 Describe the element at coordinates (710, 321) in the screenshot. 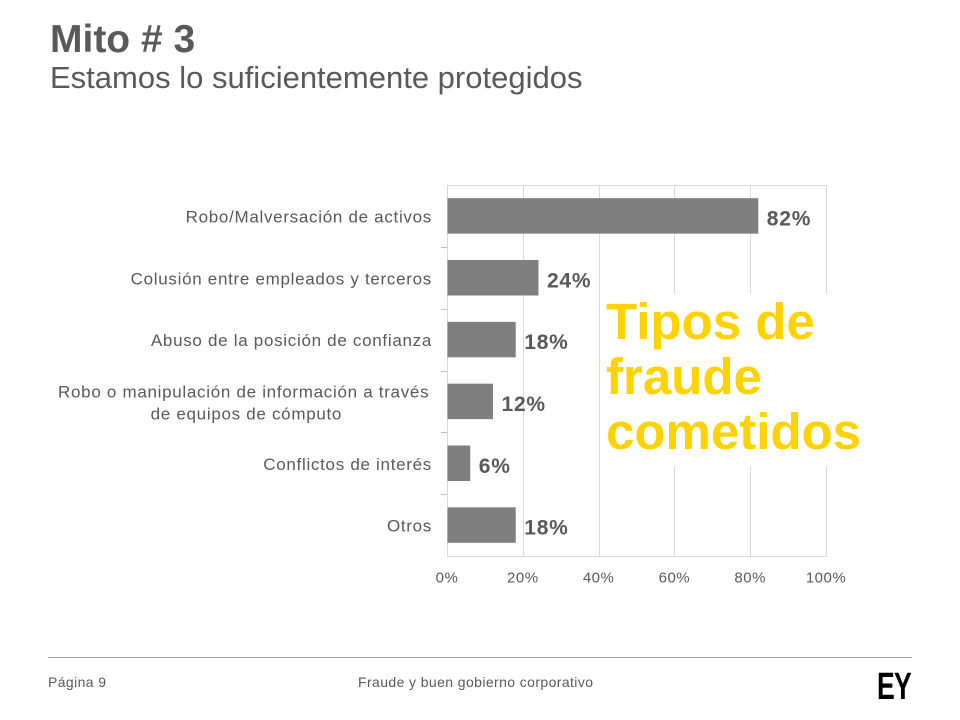

I see `callout-line-1: Tipos de` at that location.